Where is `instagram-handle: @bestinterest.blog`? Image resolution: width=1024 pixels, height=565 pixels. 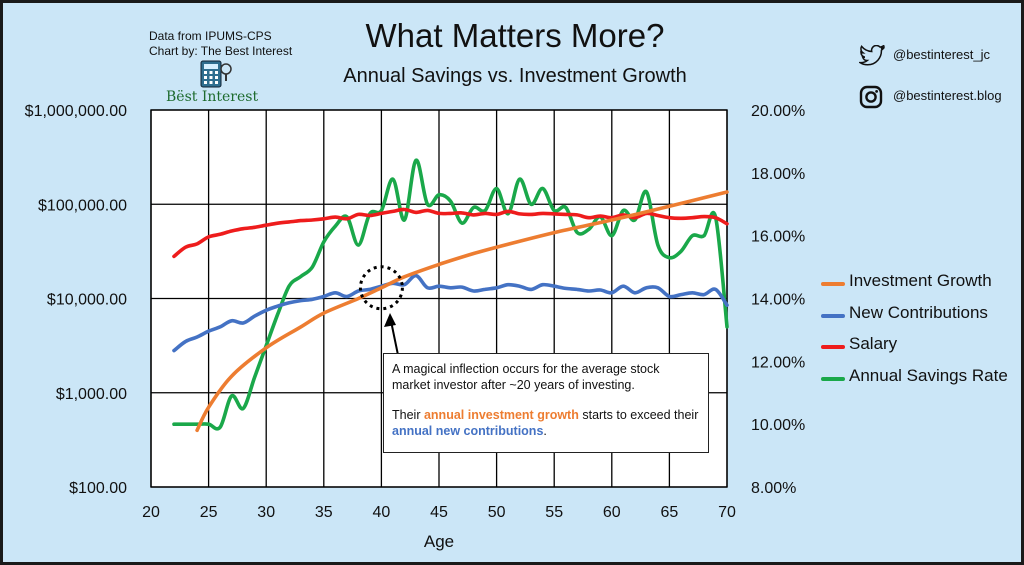 instagram-handle: @bestinterest.blog is located at coordinates (947, 95).